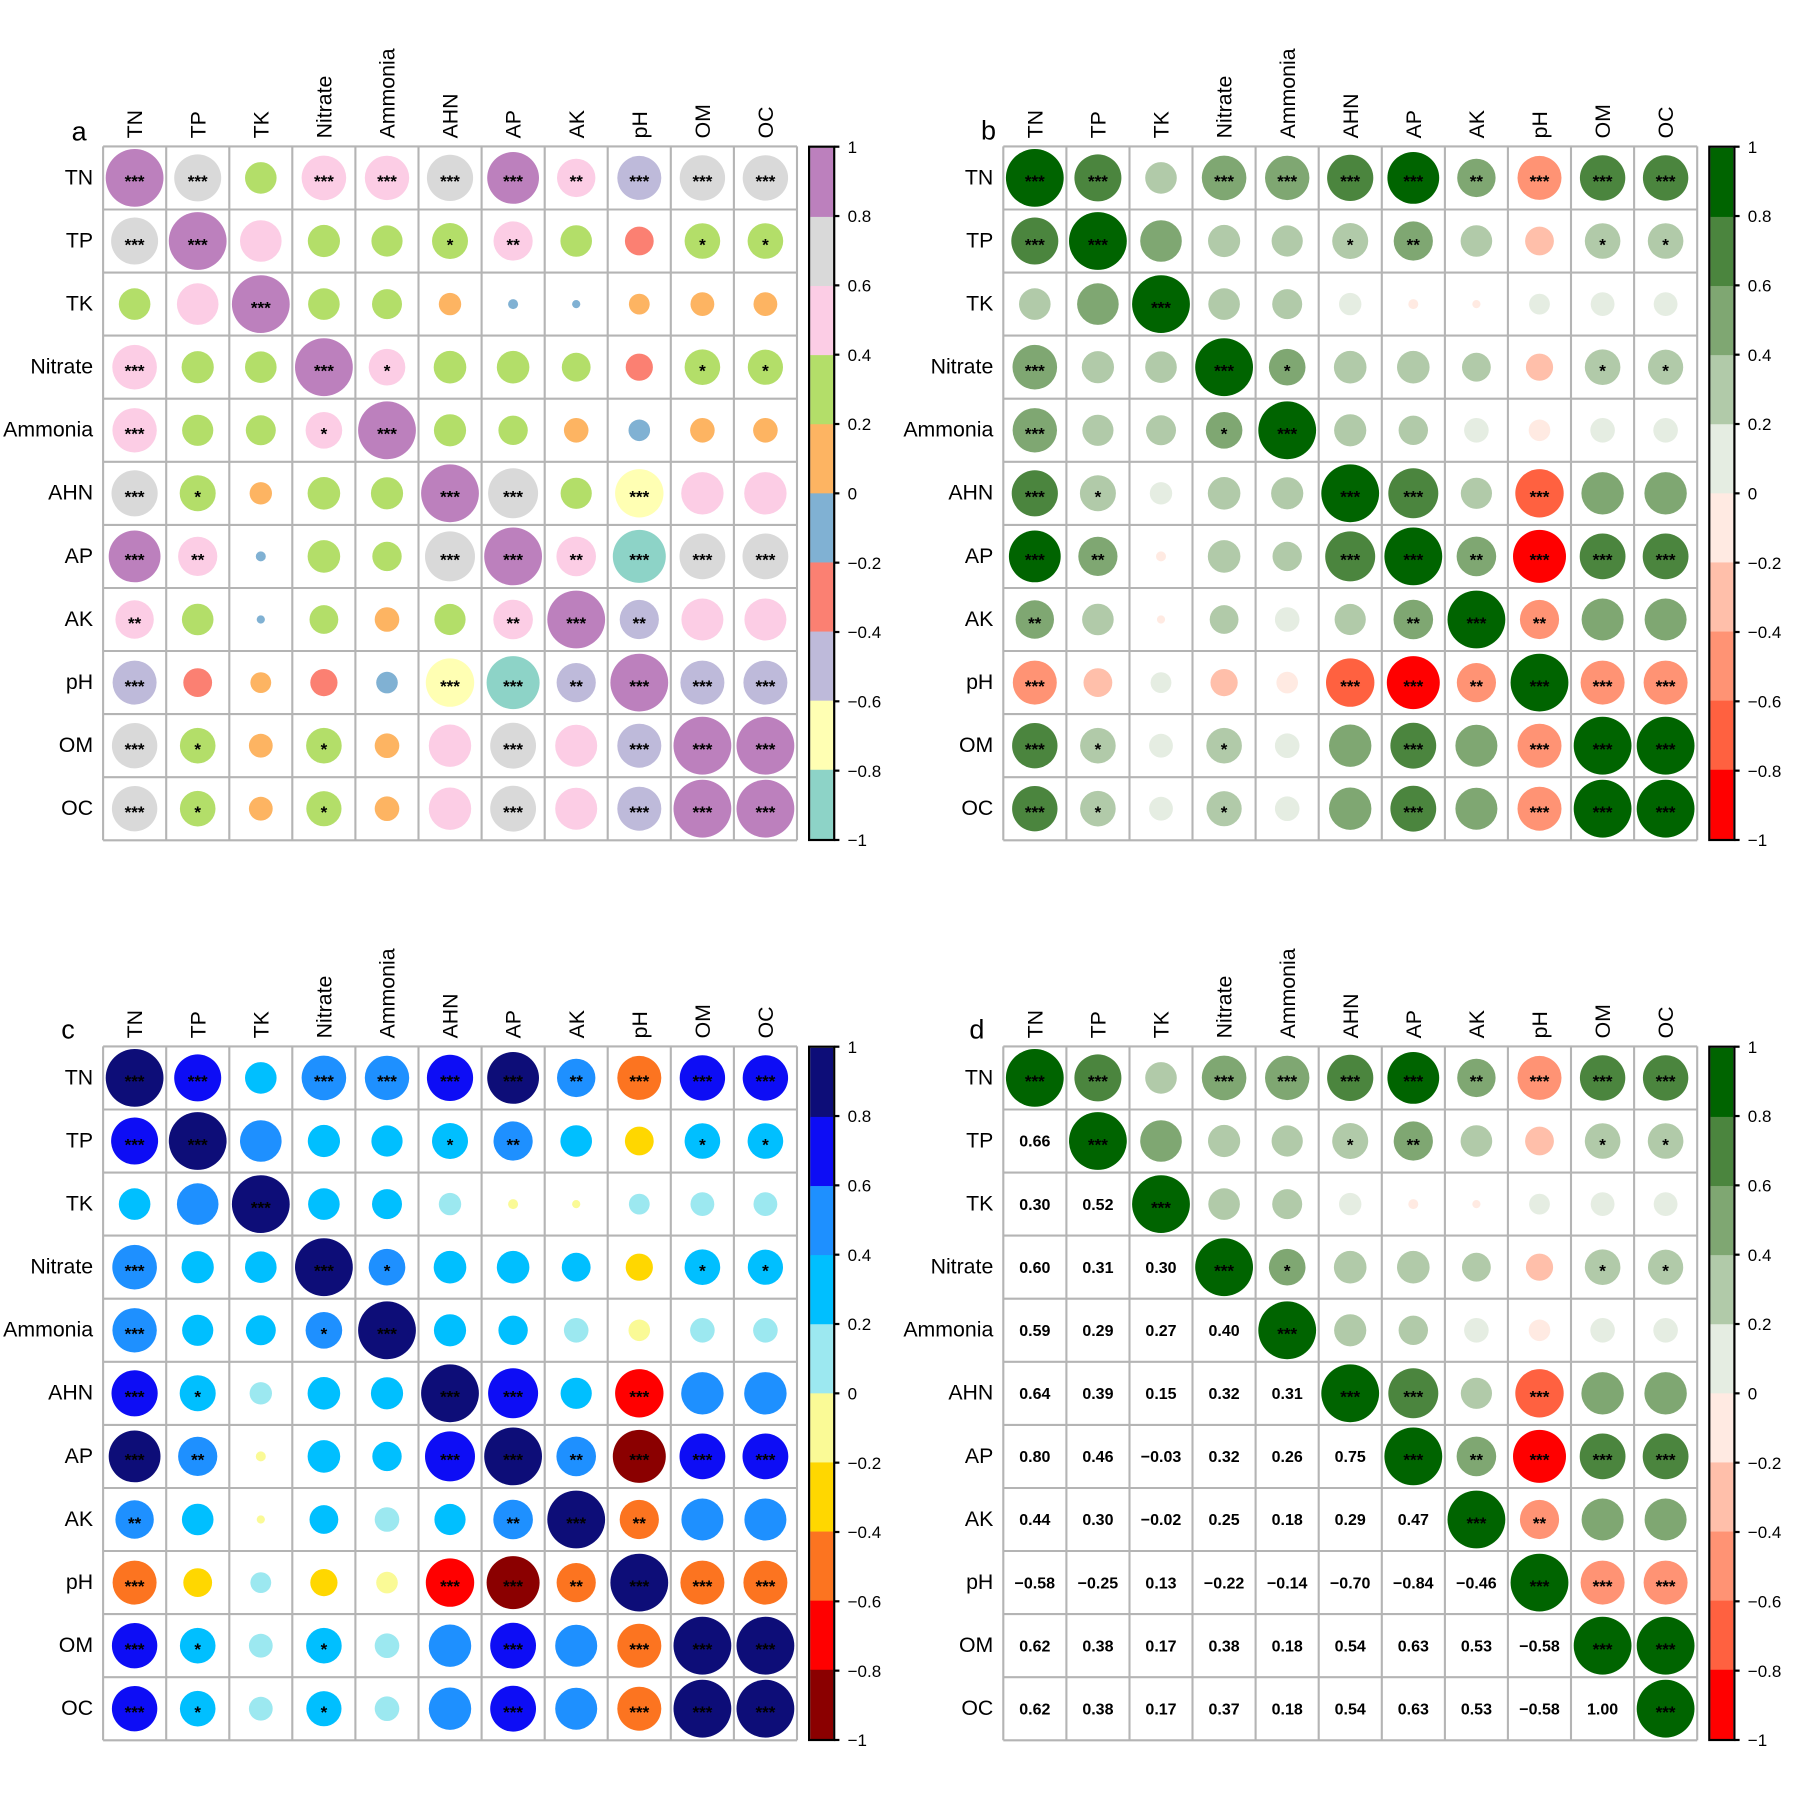 The width and height of the screenshot is (1800, 1800). Describe the element at coordinates (1098, 1583) in the screenshot. I see `svg-text: −0.25` at that location.